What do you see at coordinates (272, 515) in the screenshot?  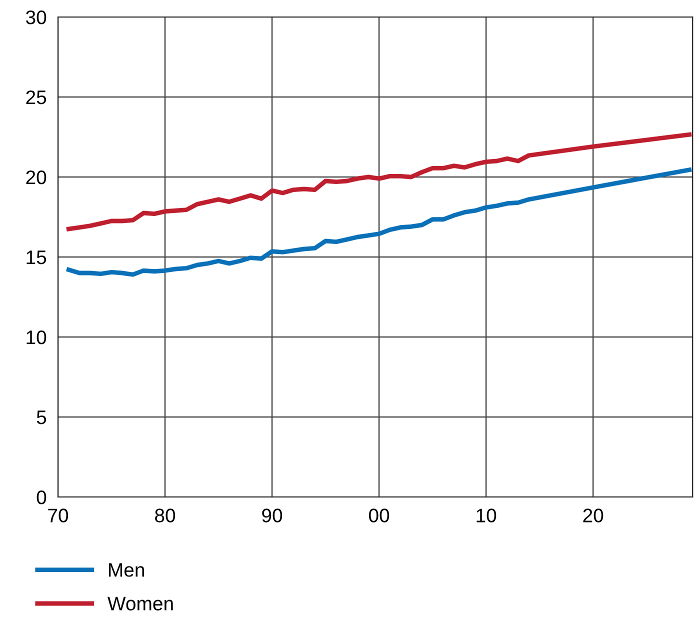 I see `x-tick-label: 90` at bounding box center [272, 515].